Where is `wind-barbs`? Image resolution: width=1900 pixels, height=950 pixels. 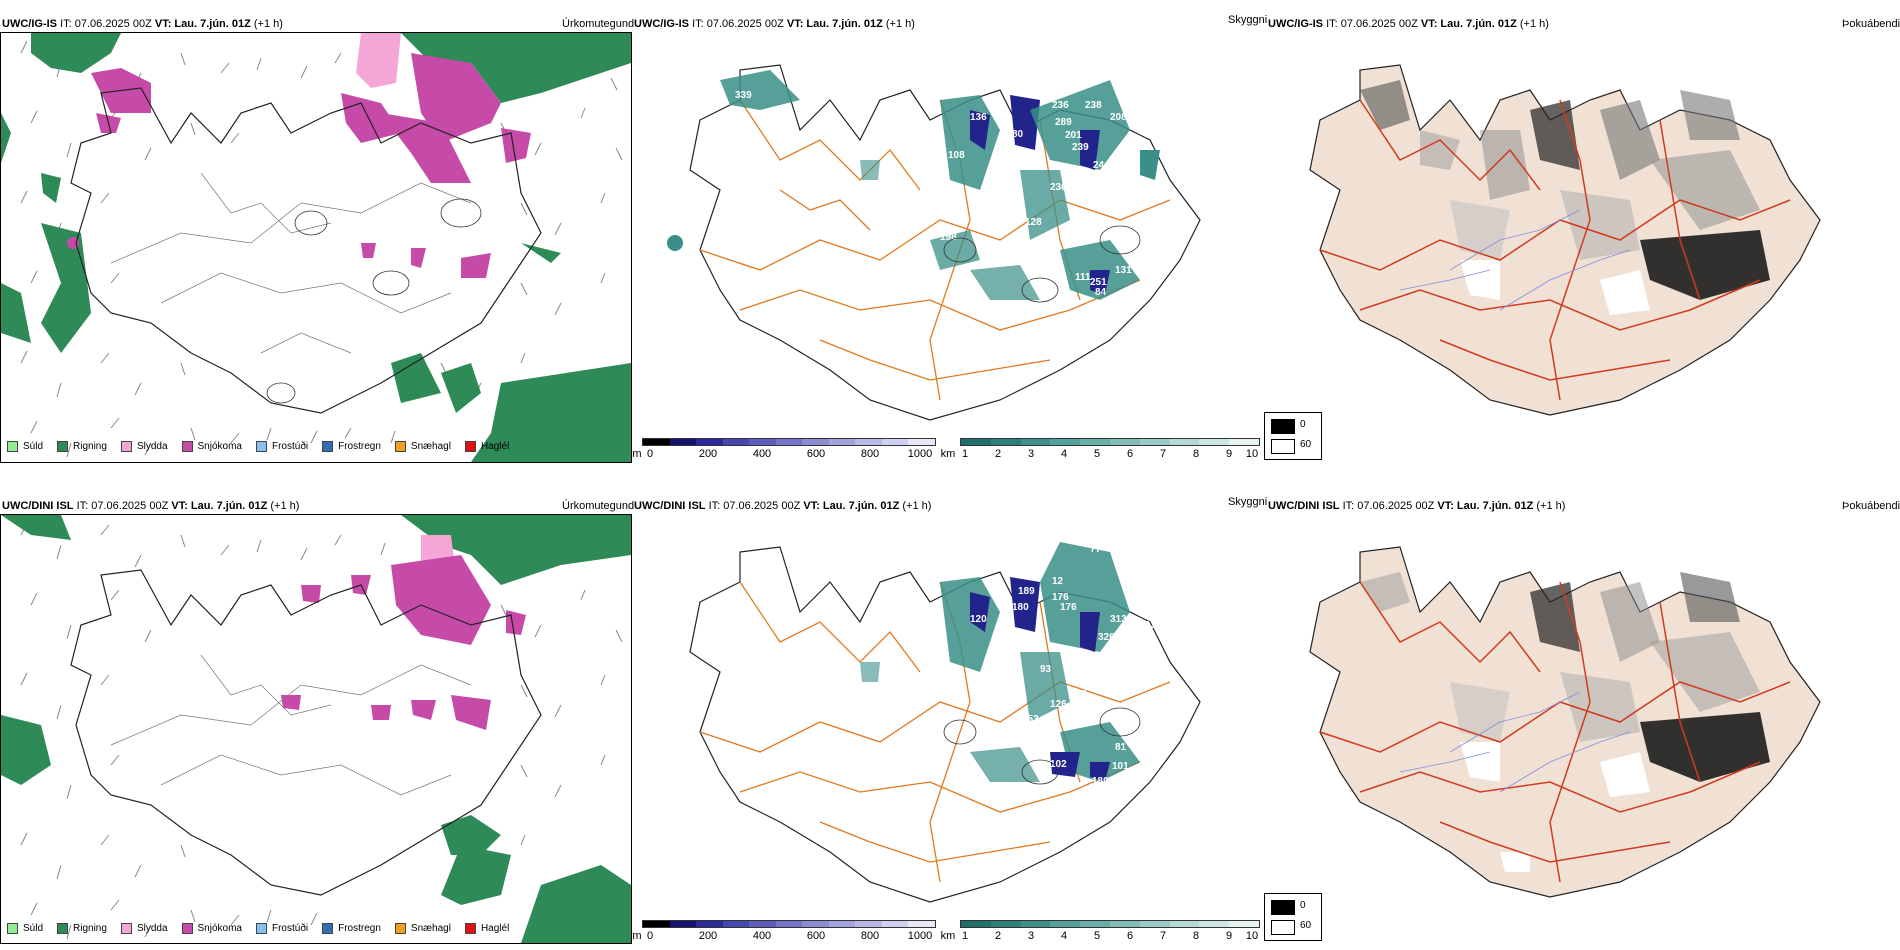
wind-barbs is located at coordinates (321, 731).